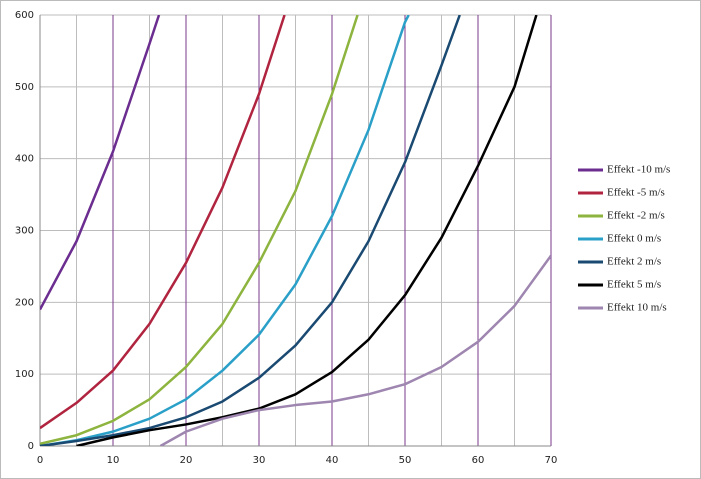 The height and width of the screenshot is (479, 701). I want to click on legend-label: Effekt -2 m/s, so click(636, 216).